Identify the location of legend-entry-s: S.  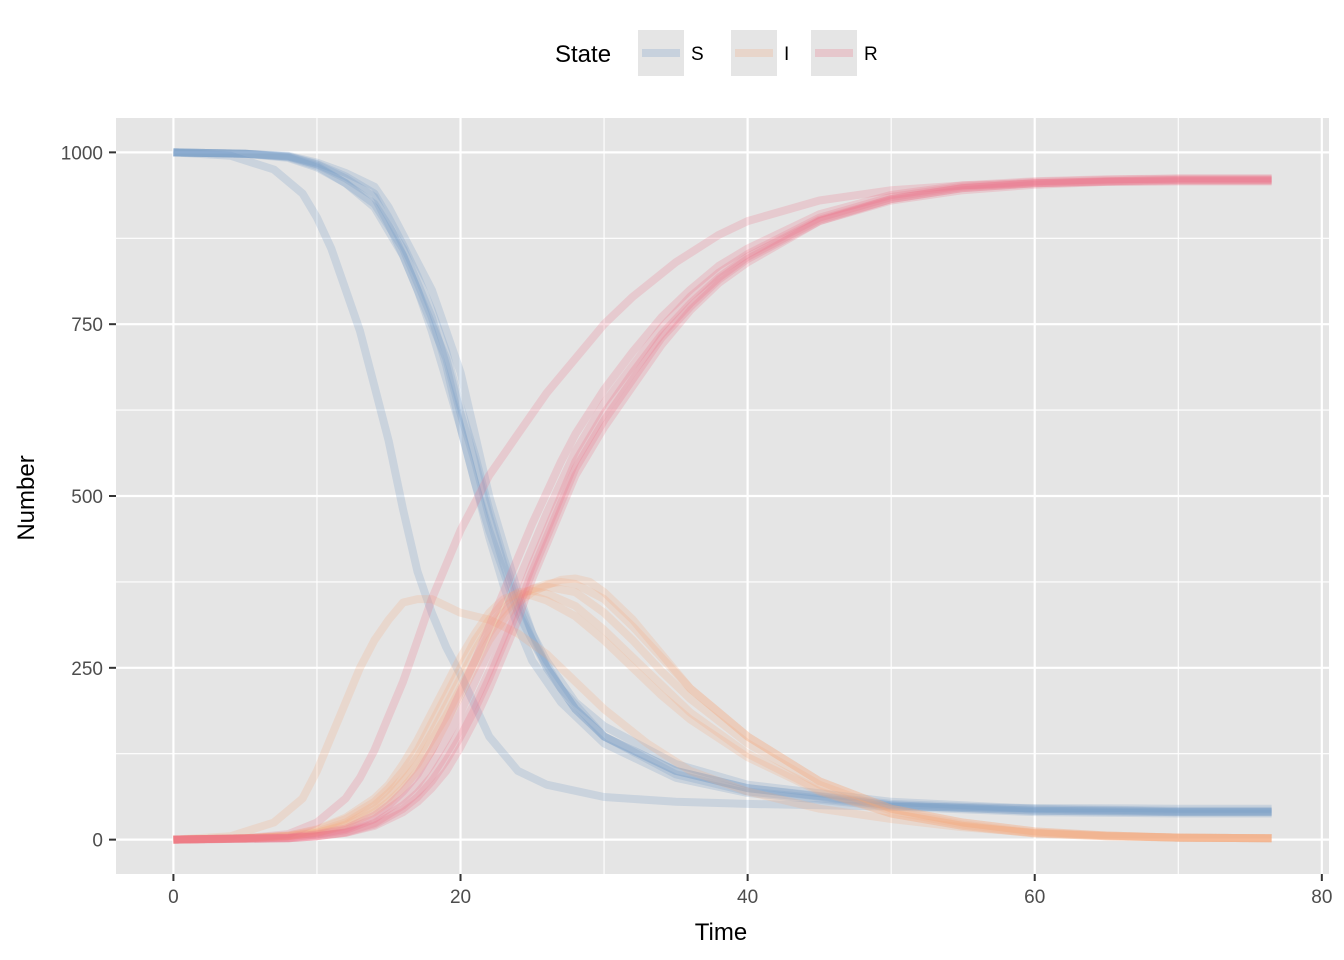
(671, 53).